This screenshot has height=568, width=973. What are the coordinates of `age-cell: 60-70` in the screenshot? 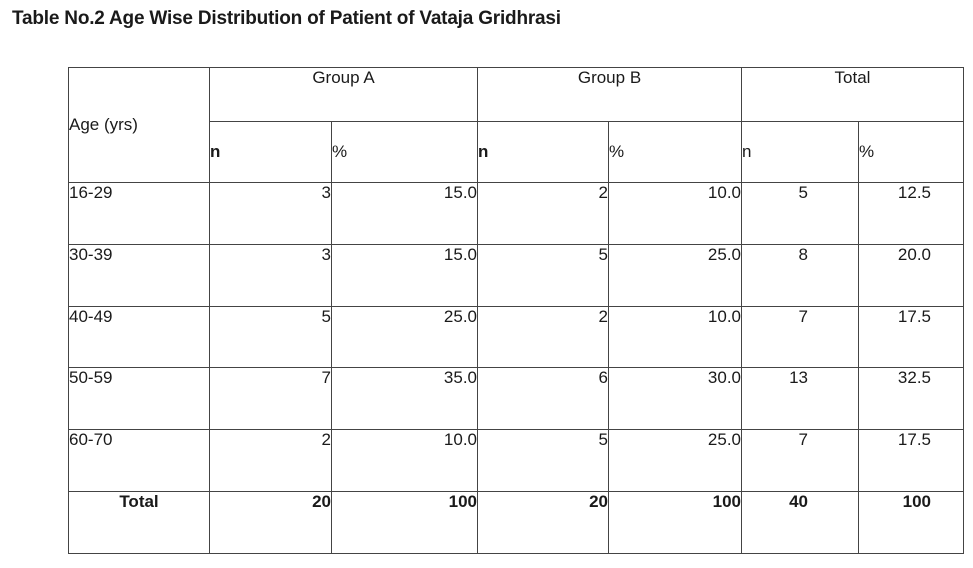 It's located at (139, 461).